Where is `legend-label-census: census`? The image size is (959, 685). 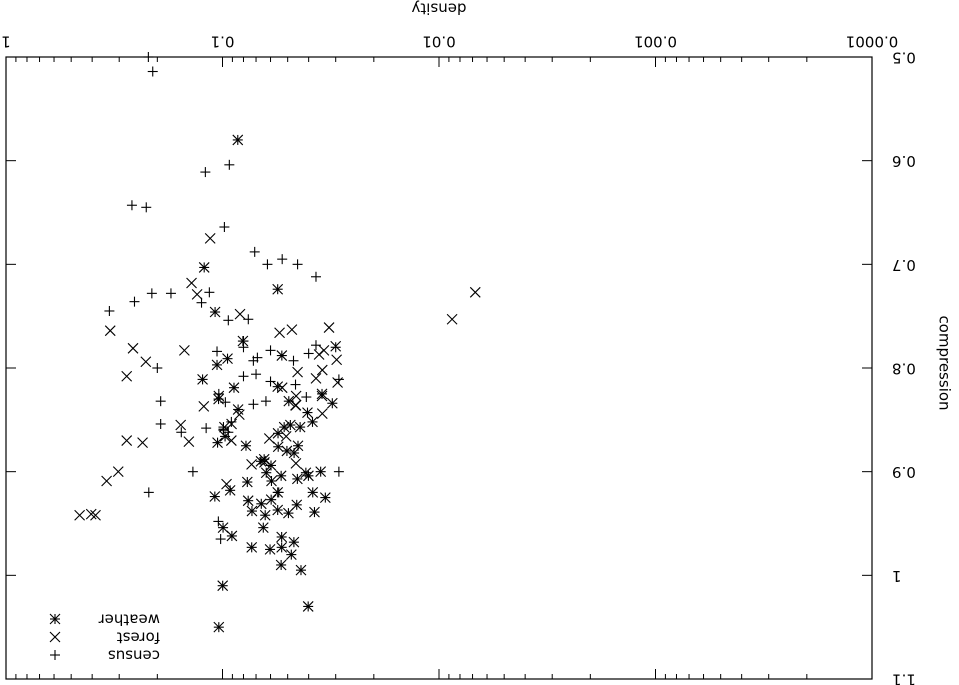 legend-label-census: census is located at coordinates (134, 656).